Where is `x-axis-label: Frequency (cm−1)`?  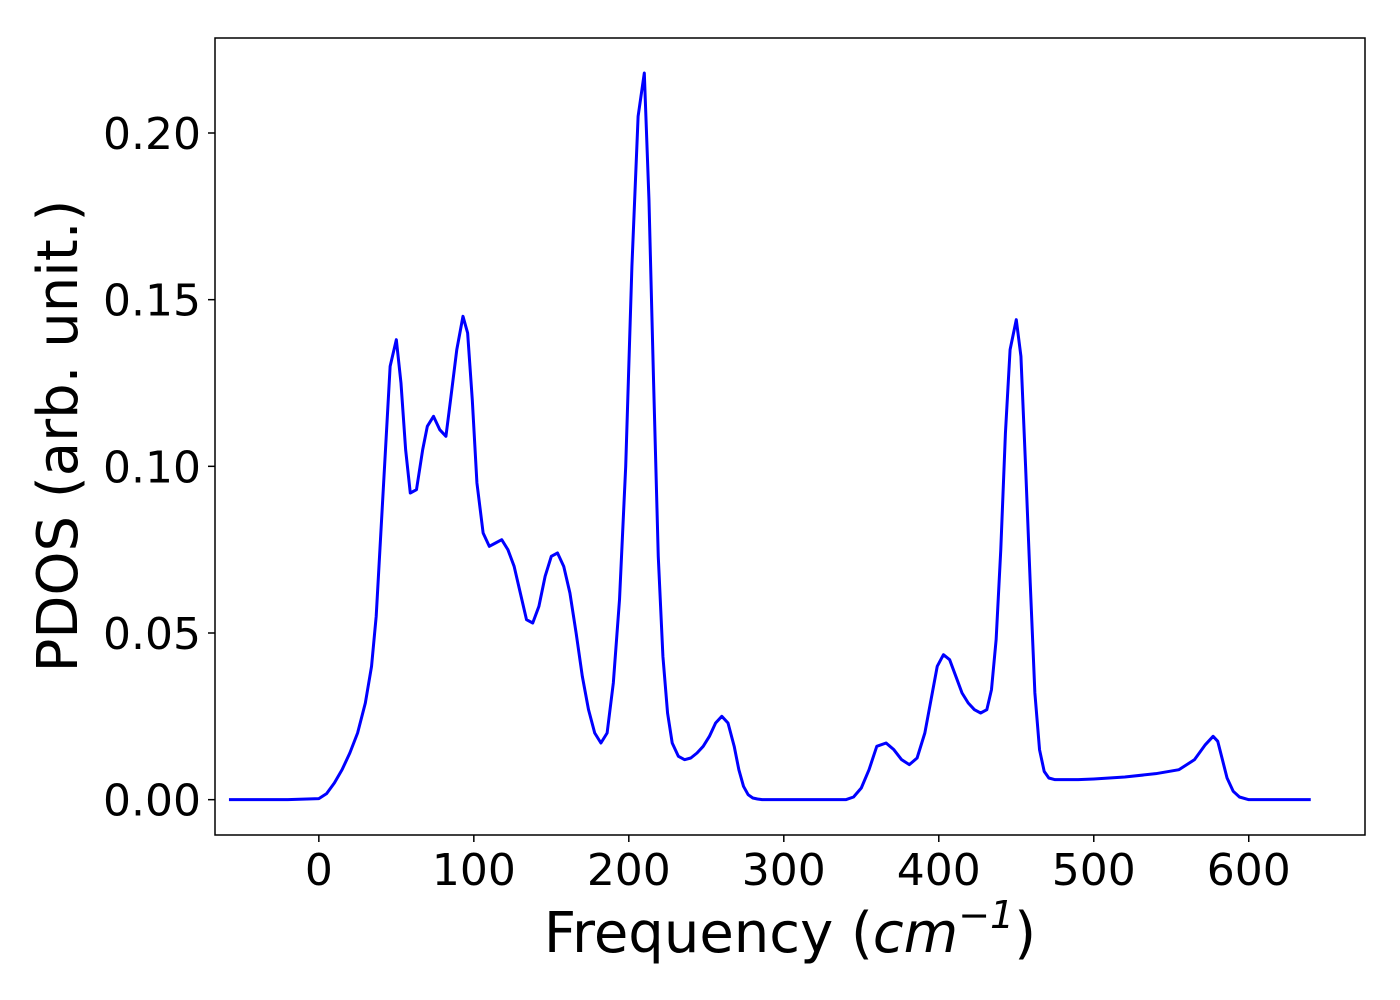
x-axis-label: Frequency (cm−1) is located at coordinates (790, 929).